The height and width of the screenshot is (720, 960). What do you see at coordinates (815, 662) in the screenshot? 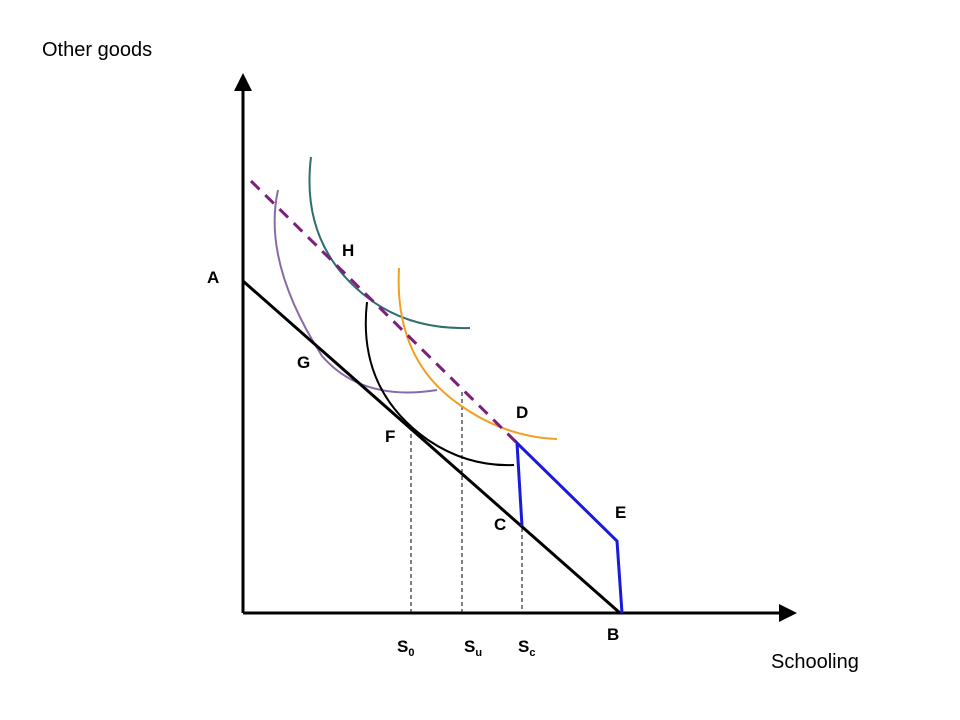
I see `x-axis-title: Schooling` at bounding box center [815, 662].